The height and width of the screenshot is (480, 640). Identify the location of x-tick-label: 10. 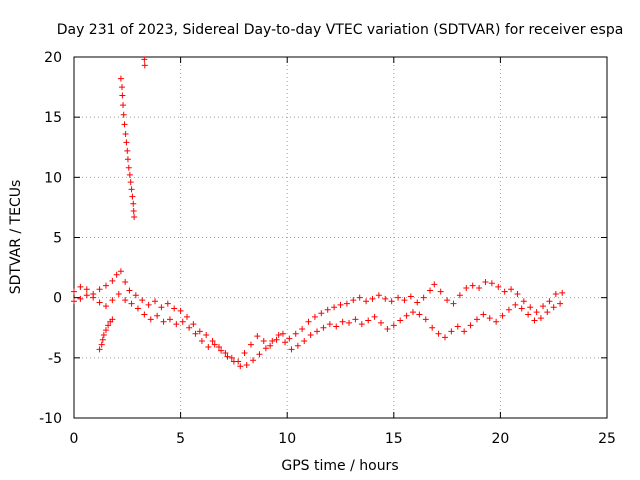
(287, 439).